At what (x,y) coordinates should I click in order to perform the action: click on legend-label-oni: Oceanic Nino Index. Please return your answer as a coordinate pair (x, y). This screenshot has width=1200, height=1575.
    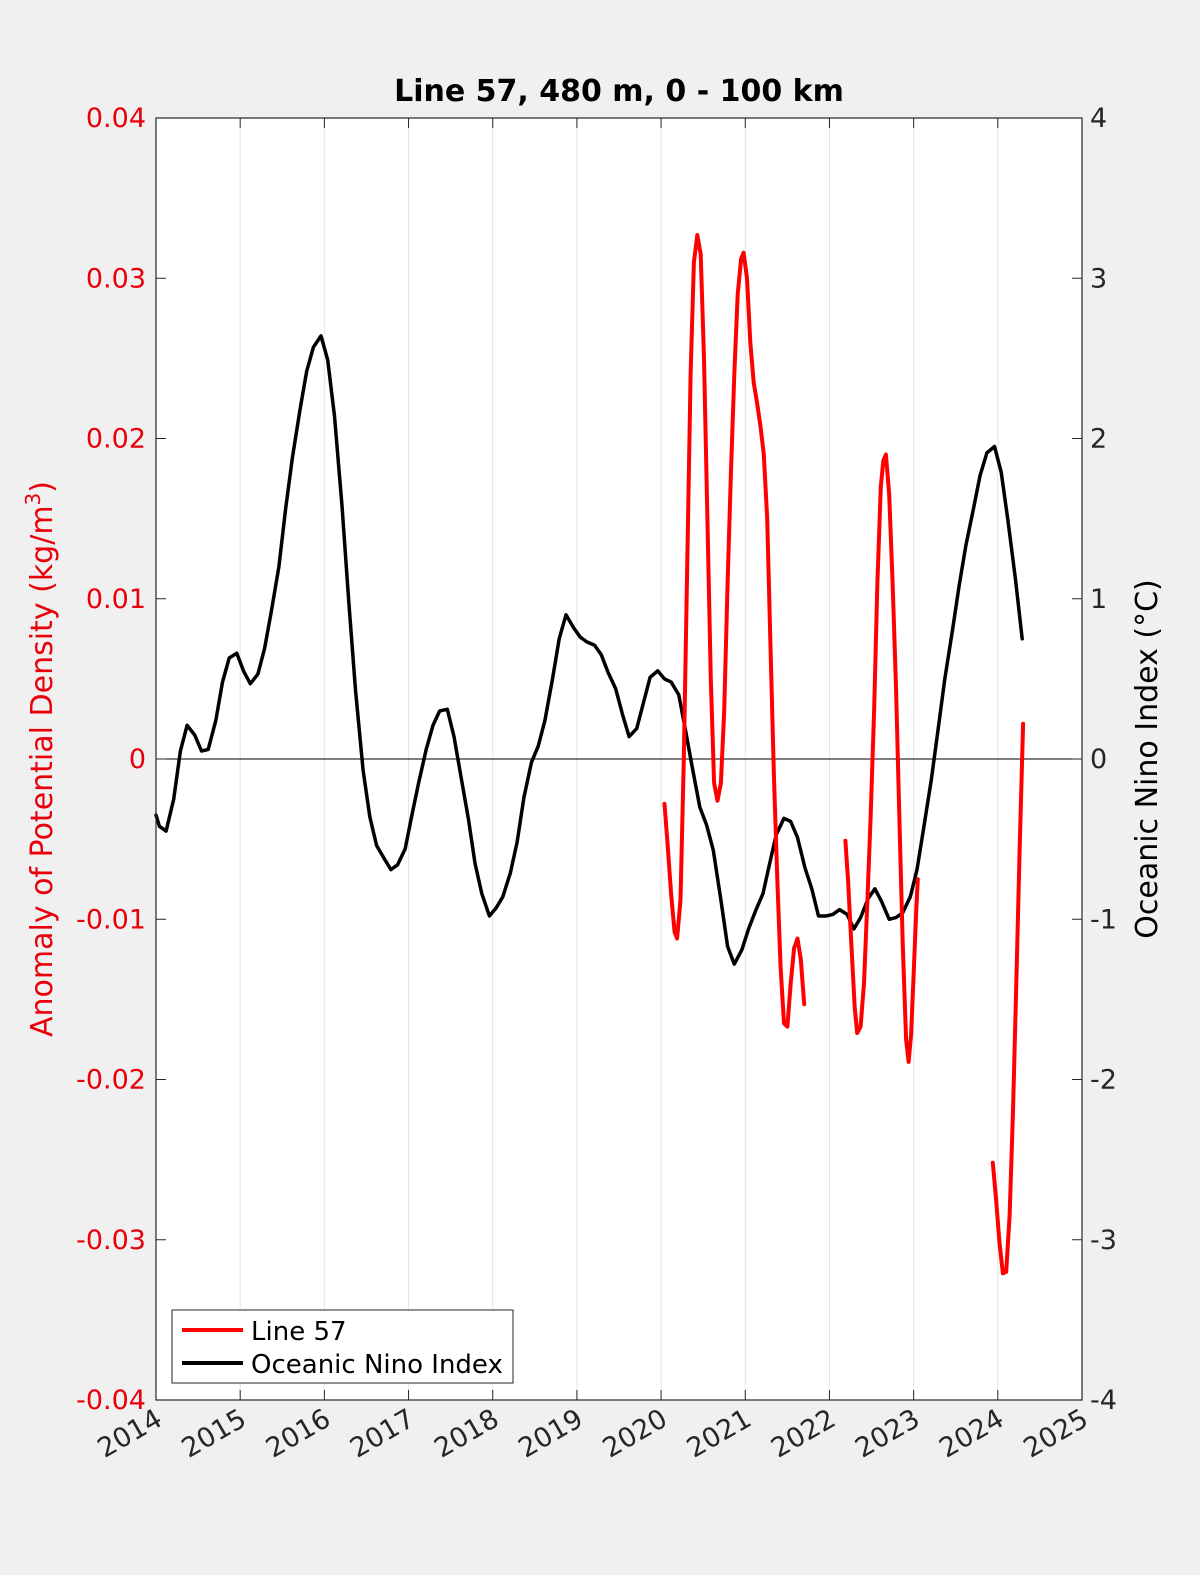
    Looking at the image, I should click on (377, 1365).